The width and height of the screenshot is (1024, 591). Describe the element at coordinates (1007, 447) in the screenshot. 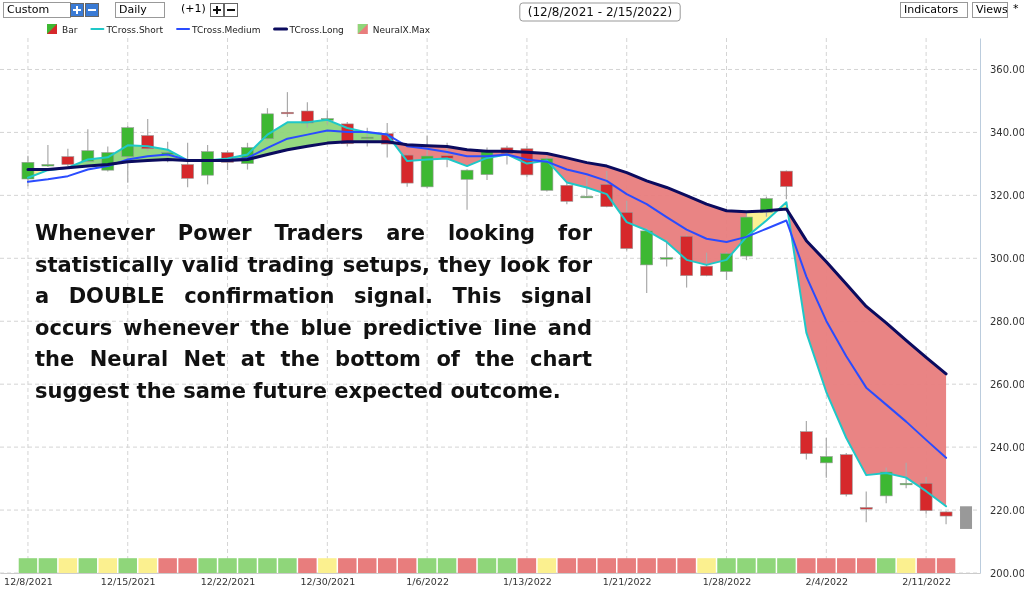

I see `y-tick-label: 240.00` at that location.